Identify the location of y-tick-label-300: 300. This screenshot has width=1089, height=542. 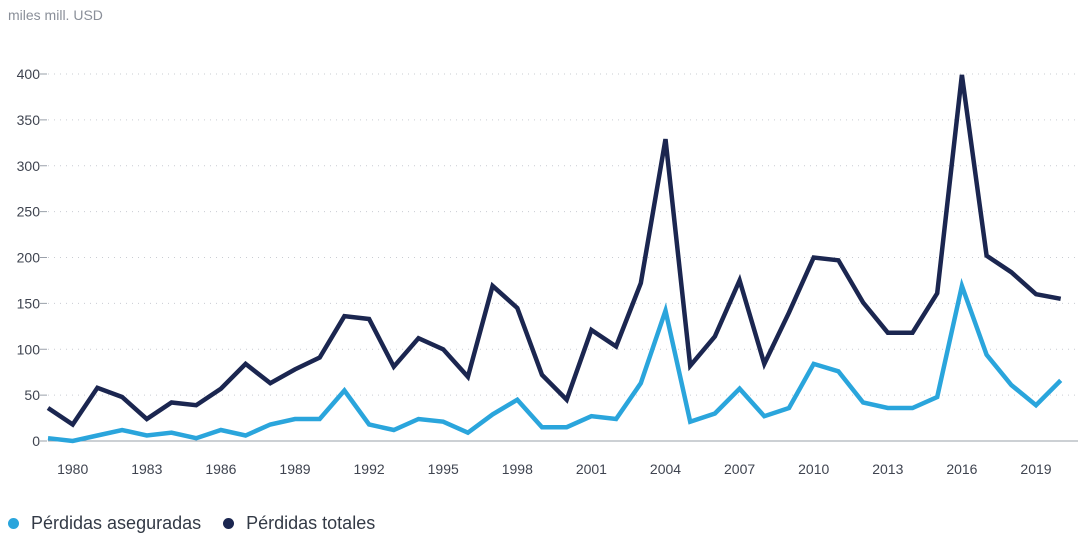
(29, 166).